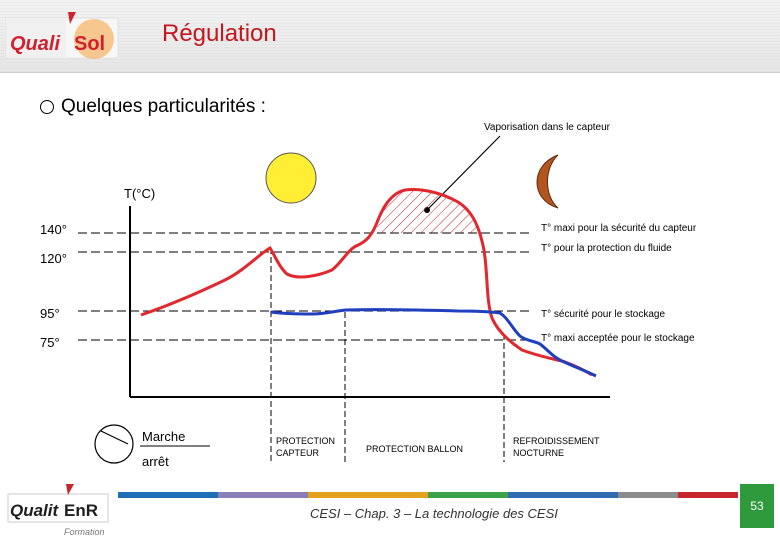 The width and height of the screenshot is (780, 540). What do you see at coordinates (139, 193) in the screenshot?
I see `axis-label: T(°C)` at bounding box center [139, 193].